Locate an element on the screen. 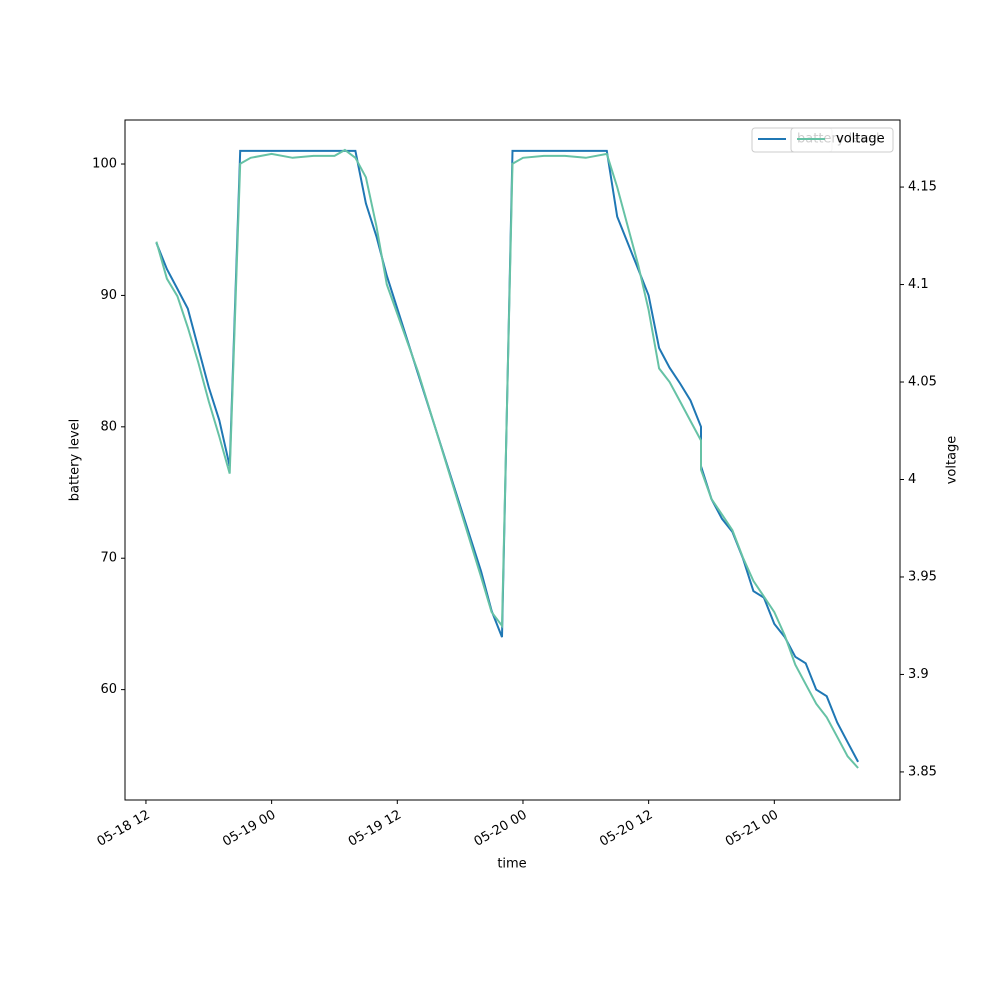 The height and width of the screenshot is (1000, 1000). x-tick-label: 05-21 00 is located at coordinates (752, 829).